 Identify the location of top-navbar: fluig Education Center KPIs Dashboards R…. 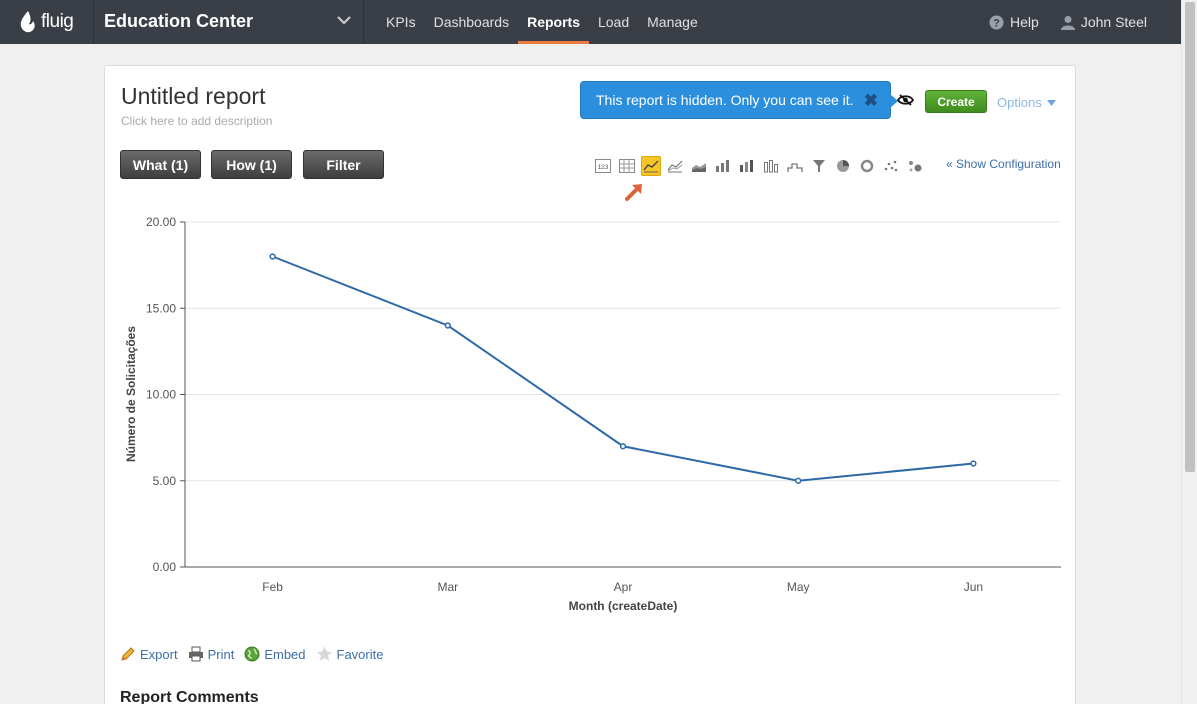
(590, 22).